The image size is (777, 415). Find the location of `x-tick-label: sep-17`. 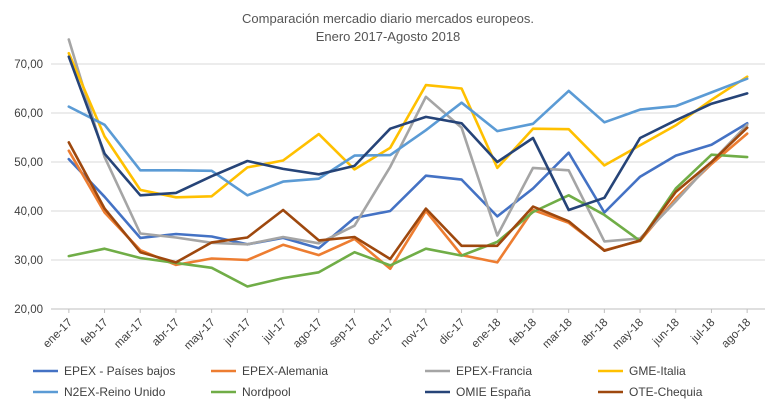

x-tick-label: sep-17 is located at coordinates (343, 333).